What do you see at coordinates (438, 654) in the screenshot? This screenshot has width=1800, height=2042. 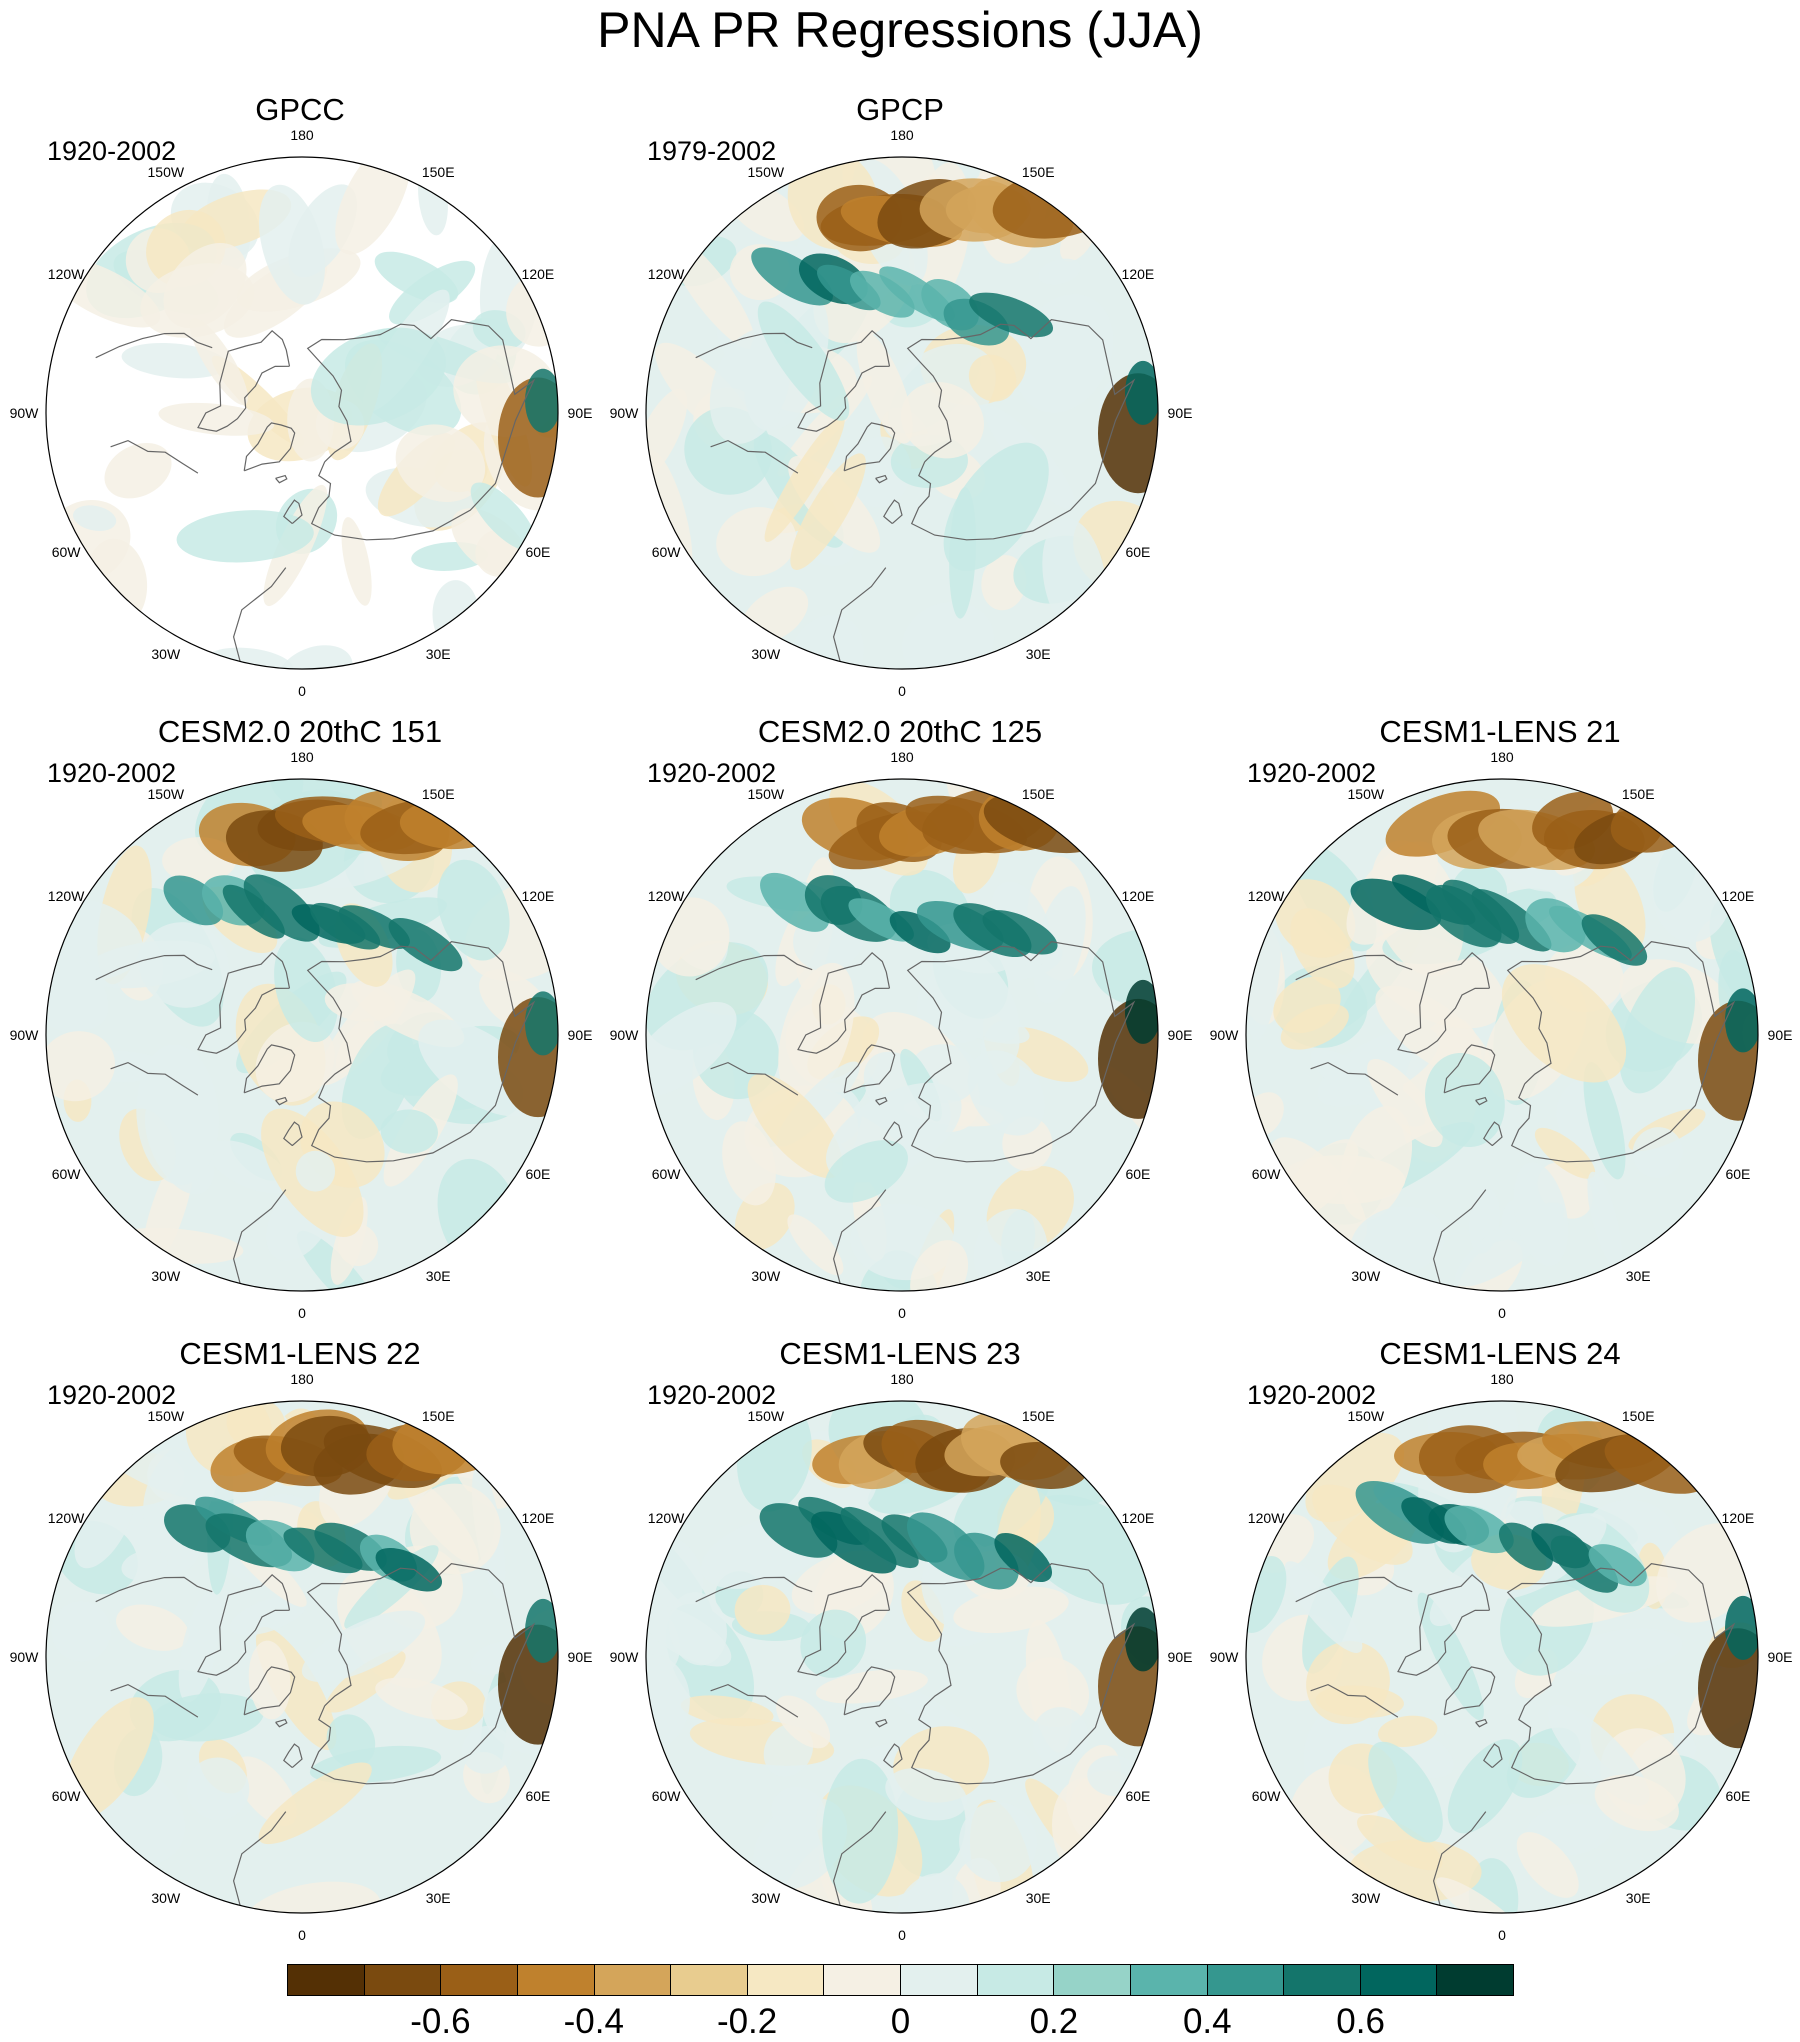 I see `longitude-label: 30E` at bounding box center [438, 654].